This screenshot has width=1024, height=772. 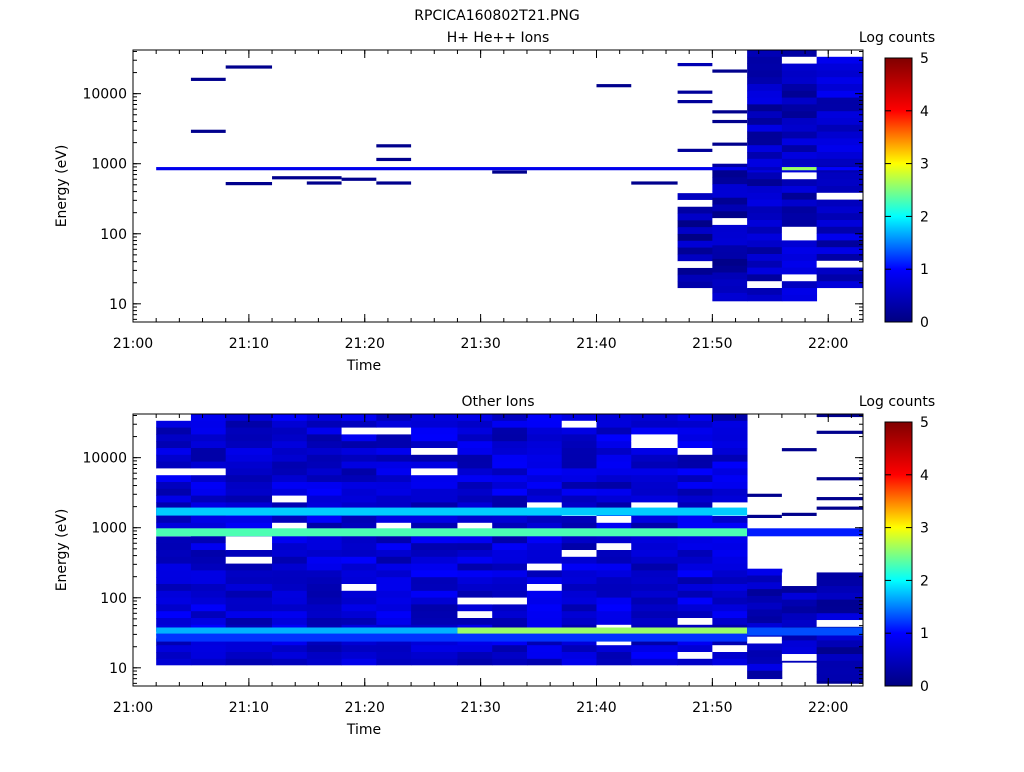 What do you see at coordinates (898, 190) in the screenshot?
I see `colorbar` at bounding box center [898, 190].